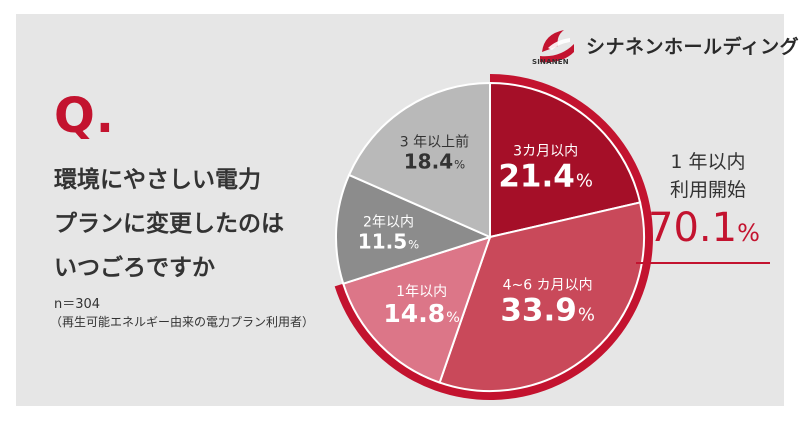 Image resolution: width=800 pixels, height=421 pixels. I want to click on slice-value: 14.8%, so click(421, 313).